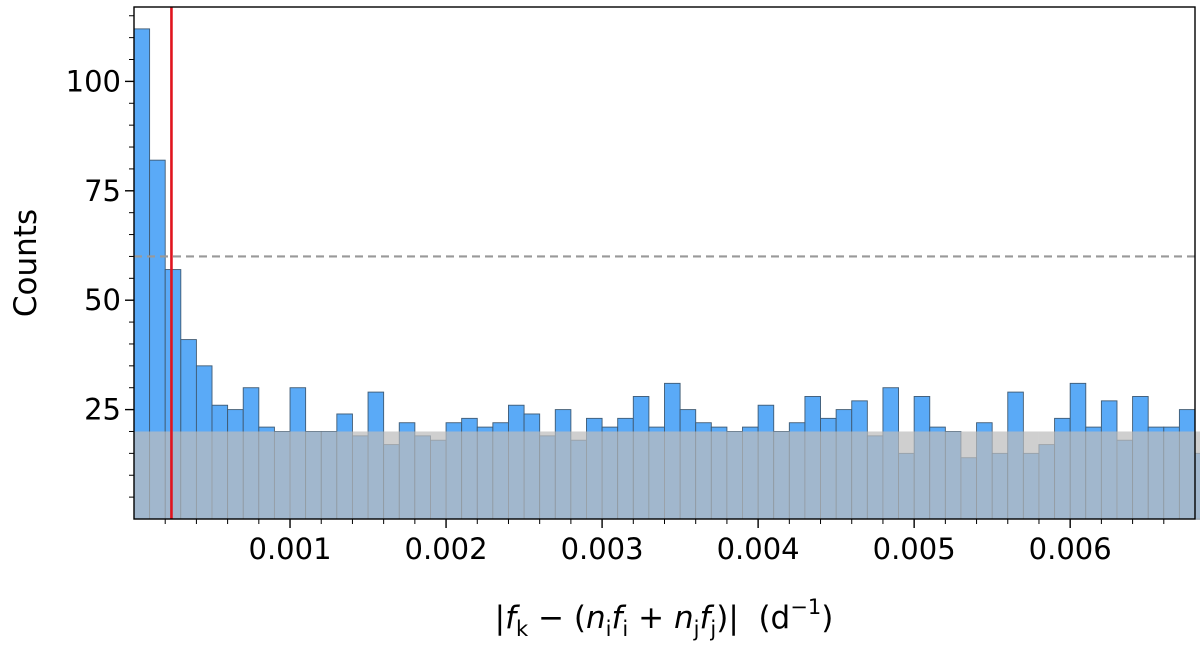 The width and height of the screenshot is (1200, 647). Describe the element at coordinates (758, 549) in the screenshot. I see `x-tick-label: 0.004` at that location.